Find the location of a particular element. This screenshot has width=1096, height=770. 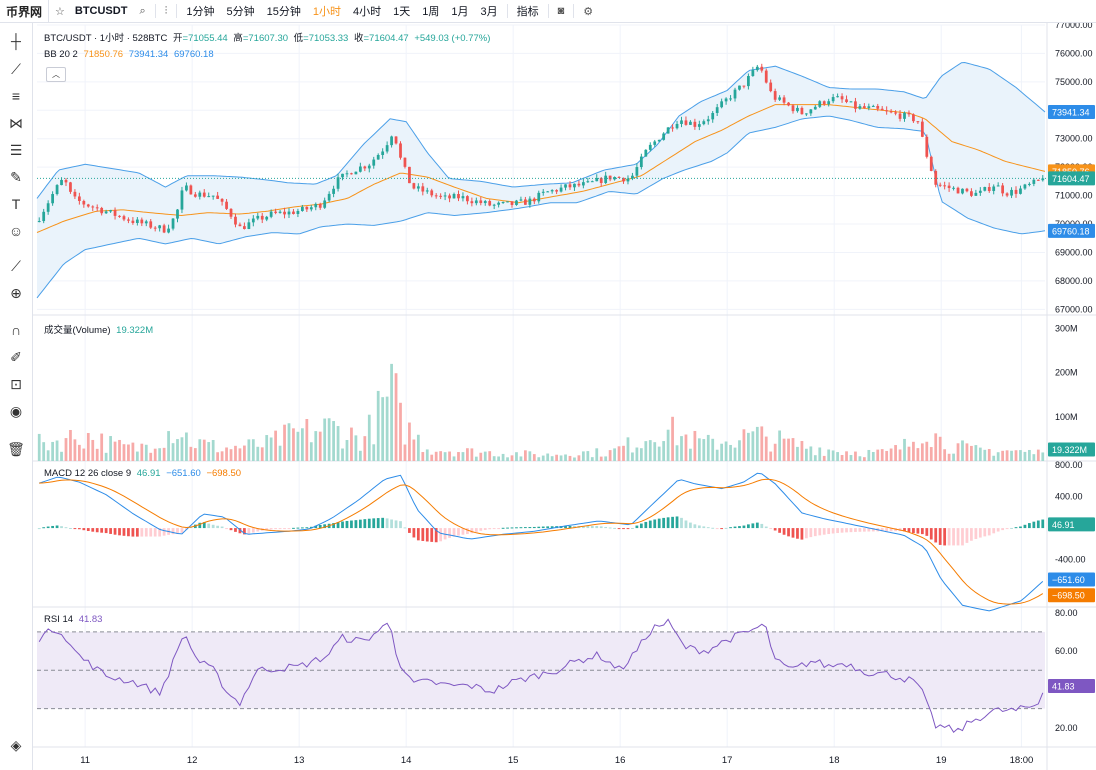

eye-icon: ◉ is located at coordinates (16, 410).